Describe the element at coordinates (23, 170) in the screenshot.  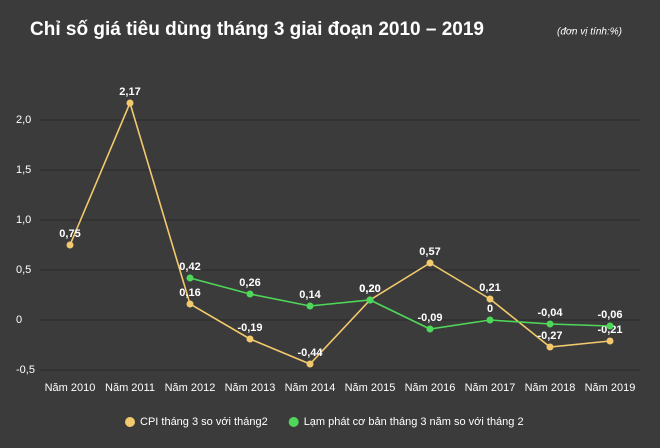
I see `y-tick-label: 1,5` at that location.